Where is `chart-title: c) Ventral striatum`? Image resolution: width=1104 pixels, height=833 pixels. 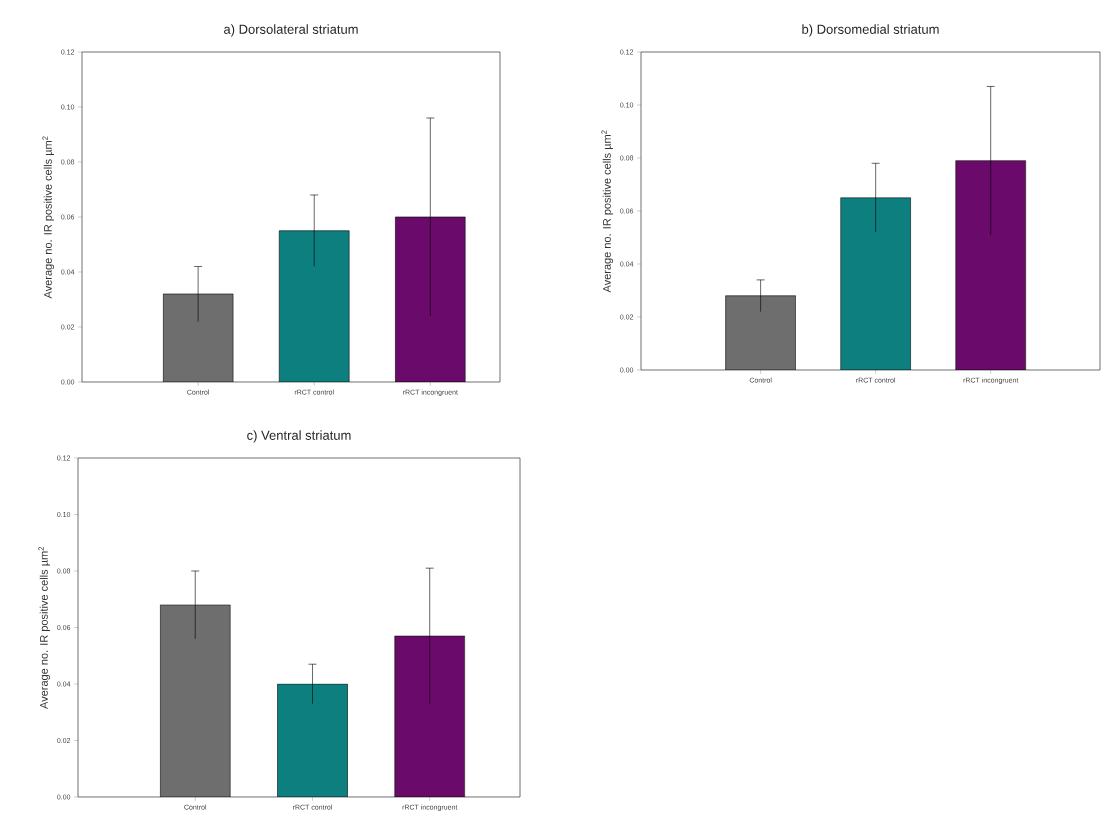 chart-title: c) Ventral striatum is located at coordinates (299, 436).